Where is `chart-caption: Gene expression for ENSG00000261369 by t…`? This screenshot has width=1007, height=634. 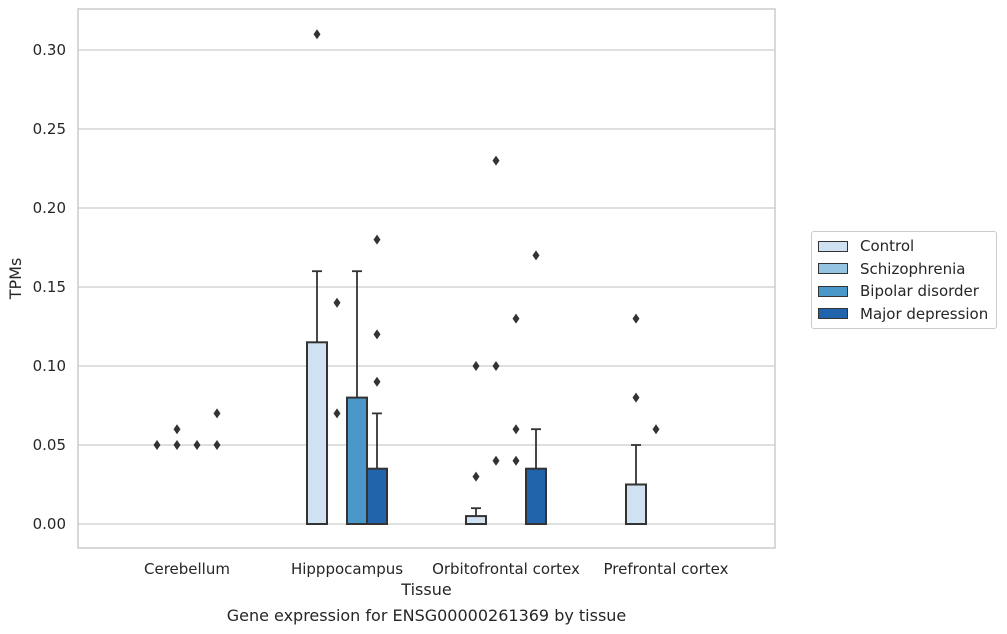 chart-caption: Gene expression for ENSG00000261369 by t… is located at coordinates (426, 615).